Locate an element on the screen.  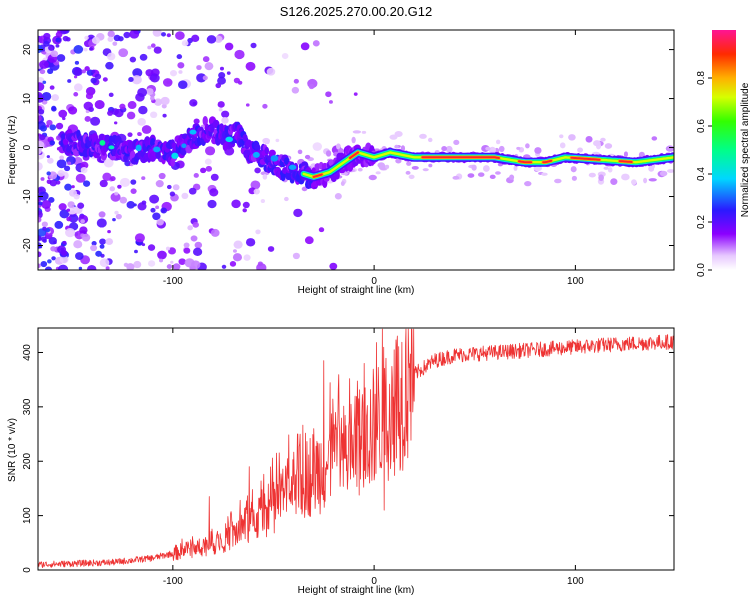
spectrogram-y-tick-label: 20 is located at coordinates (27, 50).